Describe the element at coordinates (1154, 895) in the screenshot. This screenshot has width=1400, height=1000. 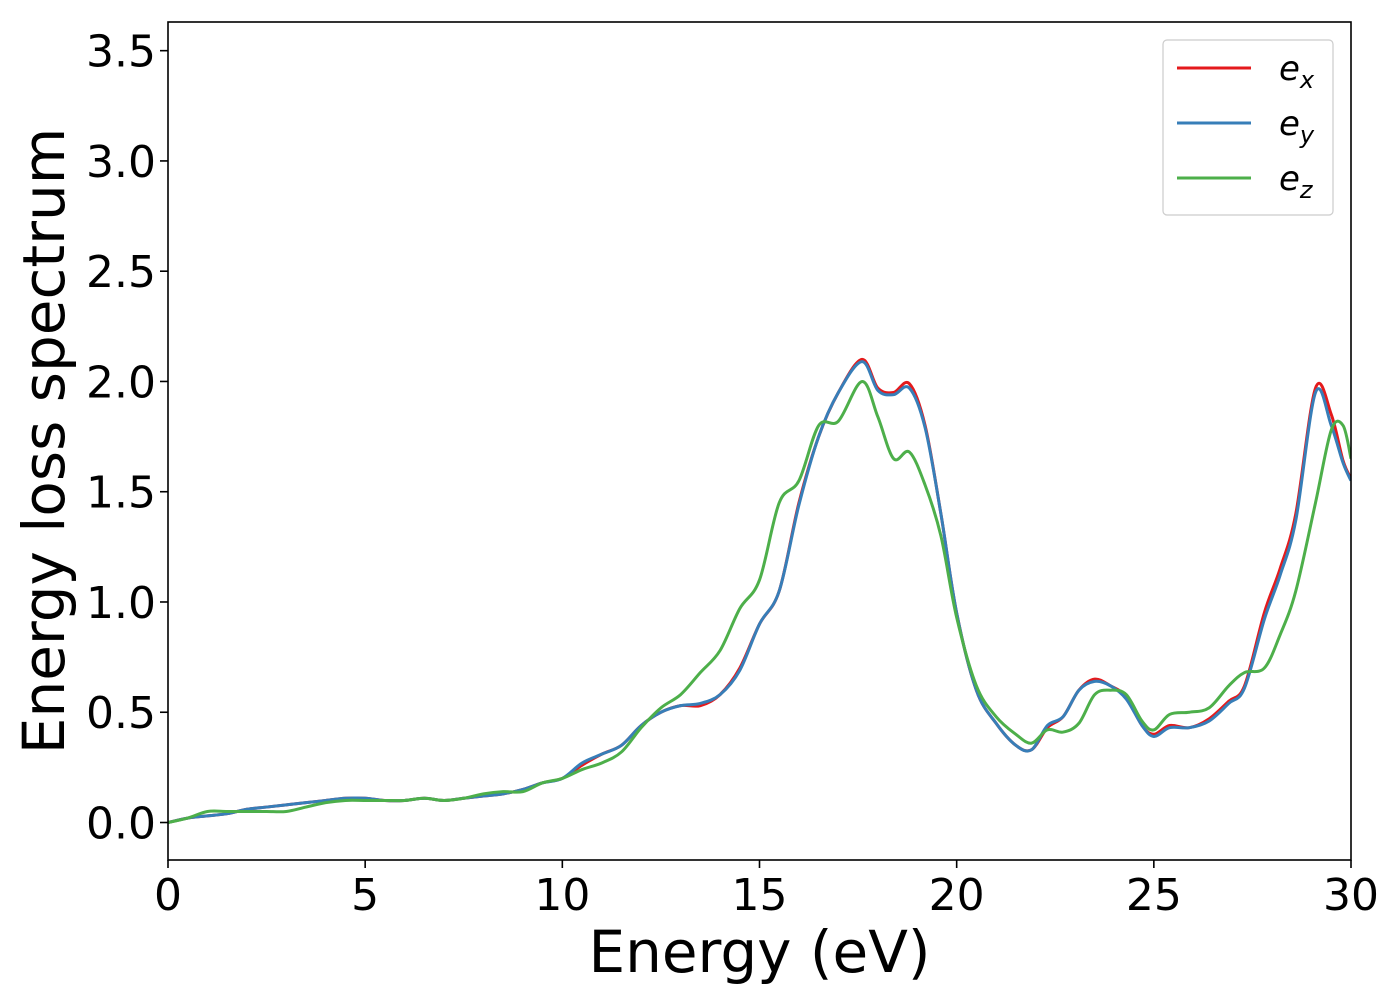
I see `x-tick-label: 25` at that location.